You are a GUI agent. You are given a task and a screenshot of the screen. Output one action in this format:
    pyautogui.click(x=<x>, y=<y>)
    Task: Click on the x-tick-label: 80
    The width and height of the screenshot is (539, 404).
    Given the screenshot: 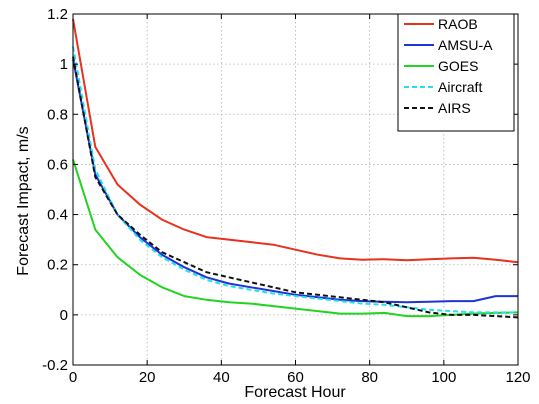 What is the action you would take?
    pyautogui.click(x=369, y=377)
    